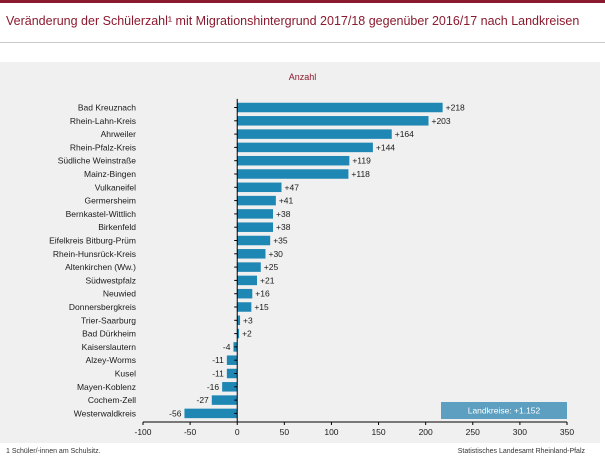  What do you see at coordinates (115, 187) in the screenshot?
I see `category-label: Vulkaneifel` at bounding box center [115, 187].